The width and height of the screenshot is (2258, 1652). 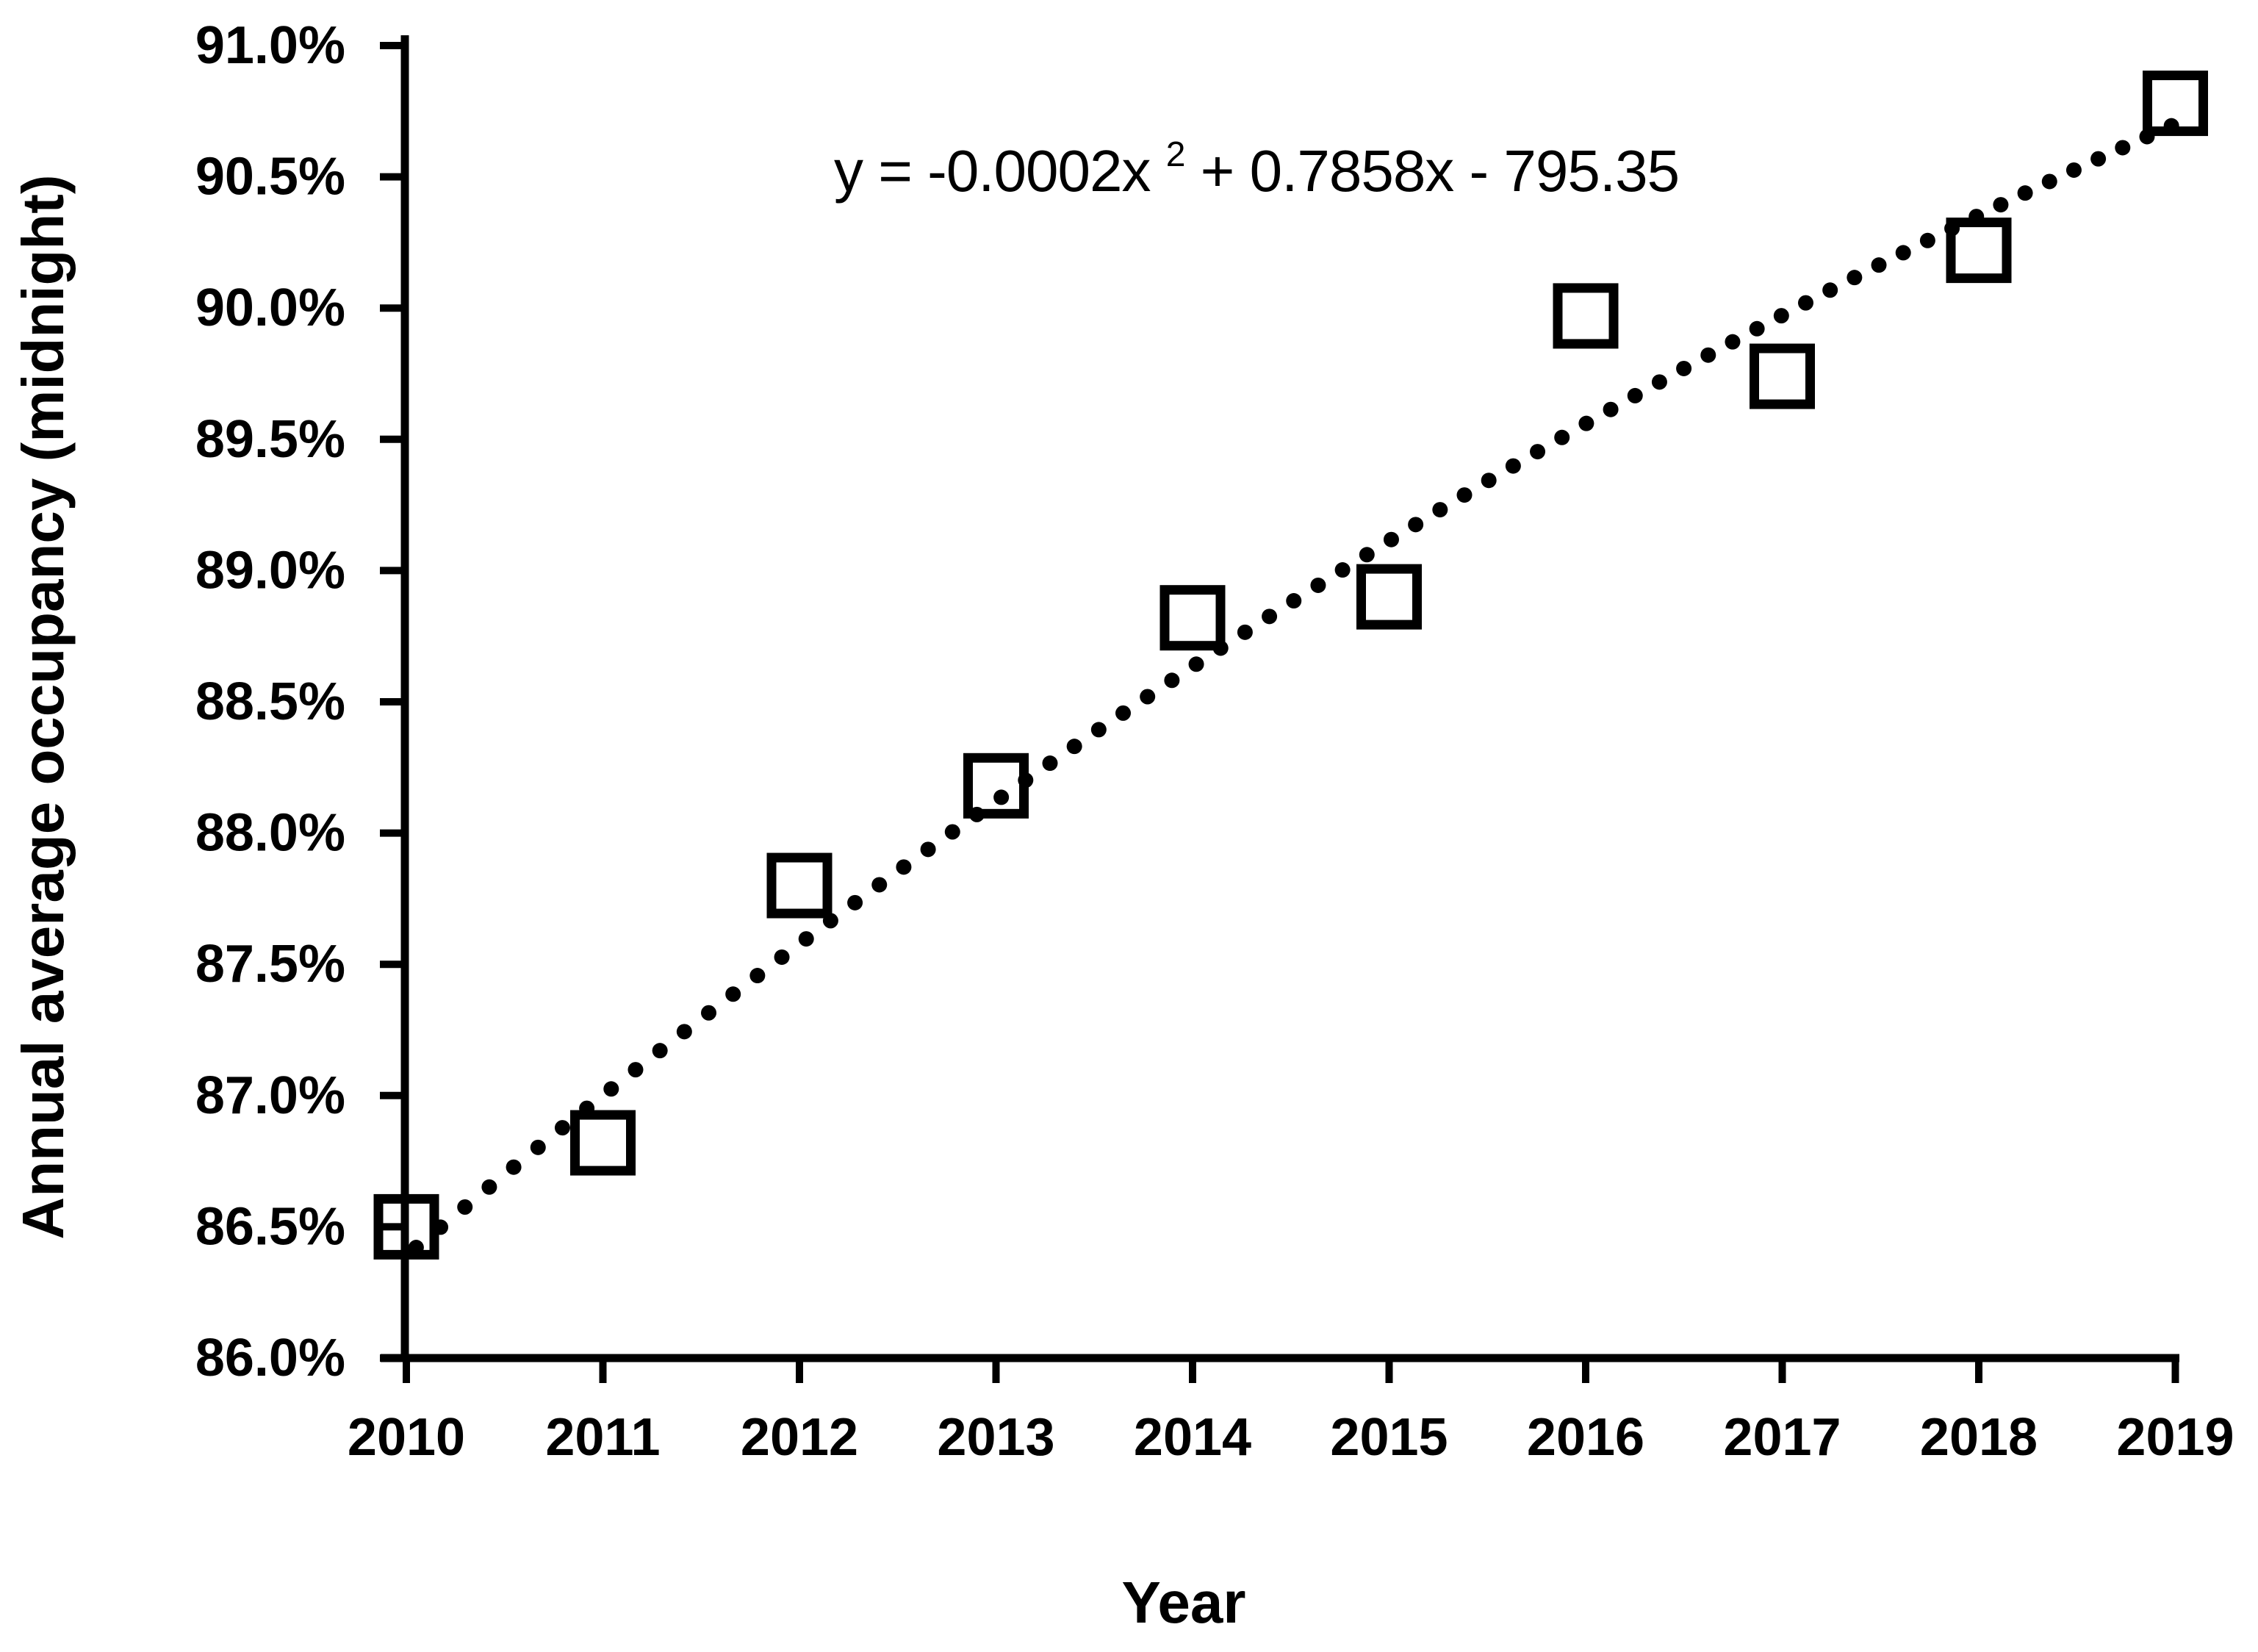 I want to click on x-tick-labels: 2010 2011 2012 2013 2014 2015 2016 2017 2018 2019, so click(x=1291, y=1437).